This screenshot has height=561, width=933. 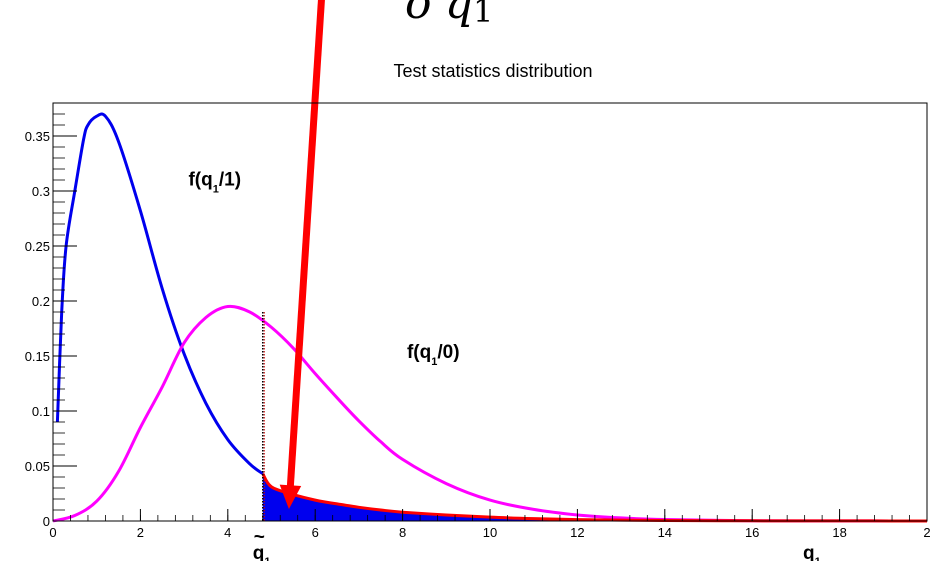 I want to click on x-tick-label: 12, so click(x=577, y=532).